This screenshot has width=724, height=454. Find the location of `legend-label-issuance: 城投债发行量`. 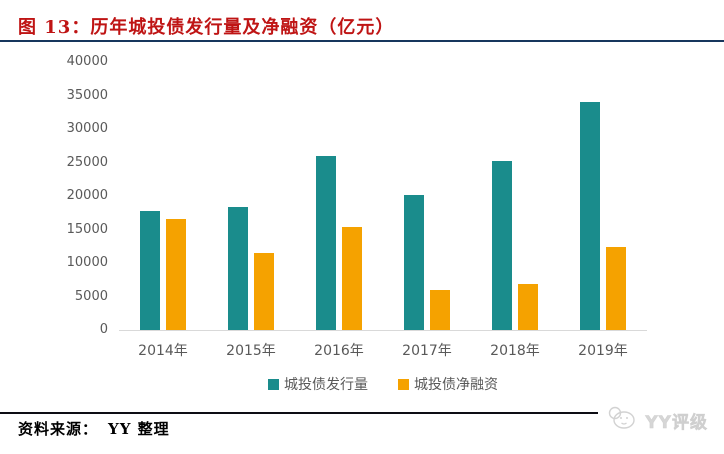

legend-label-issuance: 城投债发行量 is located at coordinates (326, 385).